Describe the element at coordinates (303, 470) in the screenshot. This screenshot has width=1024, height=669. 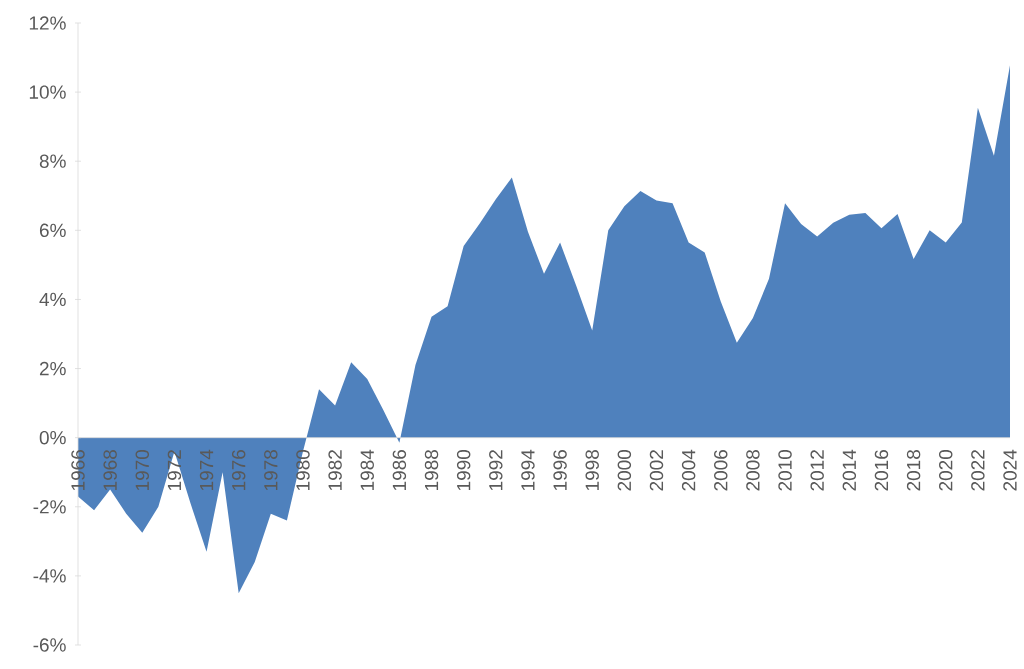
I see `x-tick-label: 1980` at that location.